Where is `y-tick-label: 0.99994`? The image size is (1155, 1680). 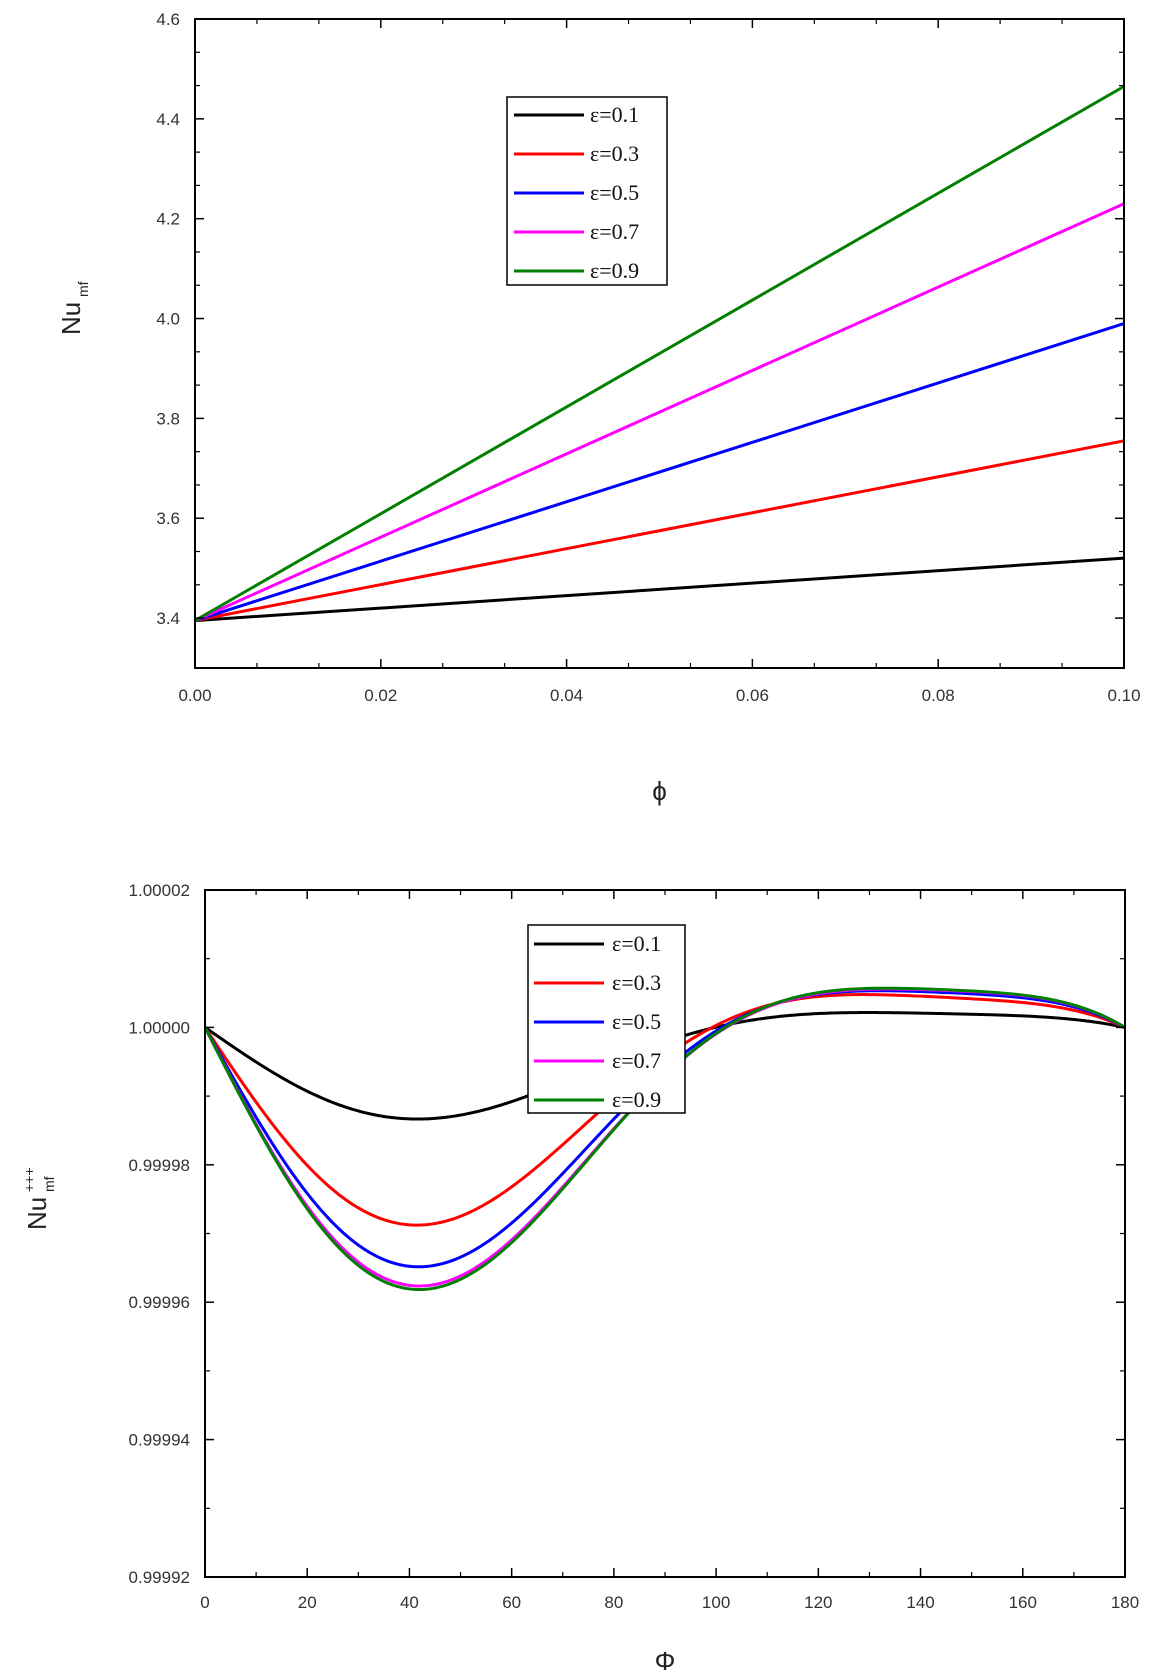
y-tick-label: 0.99994 is located at coordinates (159, 1440).